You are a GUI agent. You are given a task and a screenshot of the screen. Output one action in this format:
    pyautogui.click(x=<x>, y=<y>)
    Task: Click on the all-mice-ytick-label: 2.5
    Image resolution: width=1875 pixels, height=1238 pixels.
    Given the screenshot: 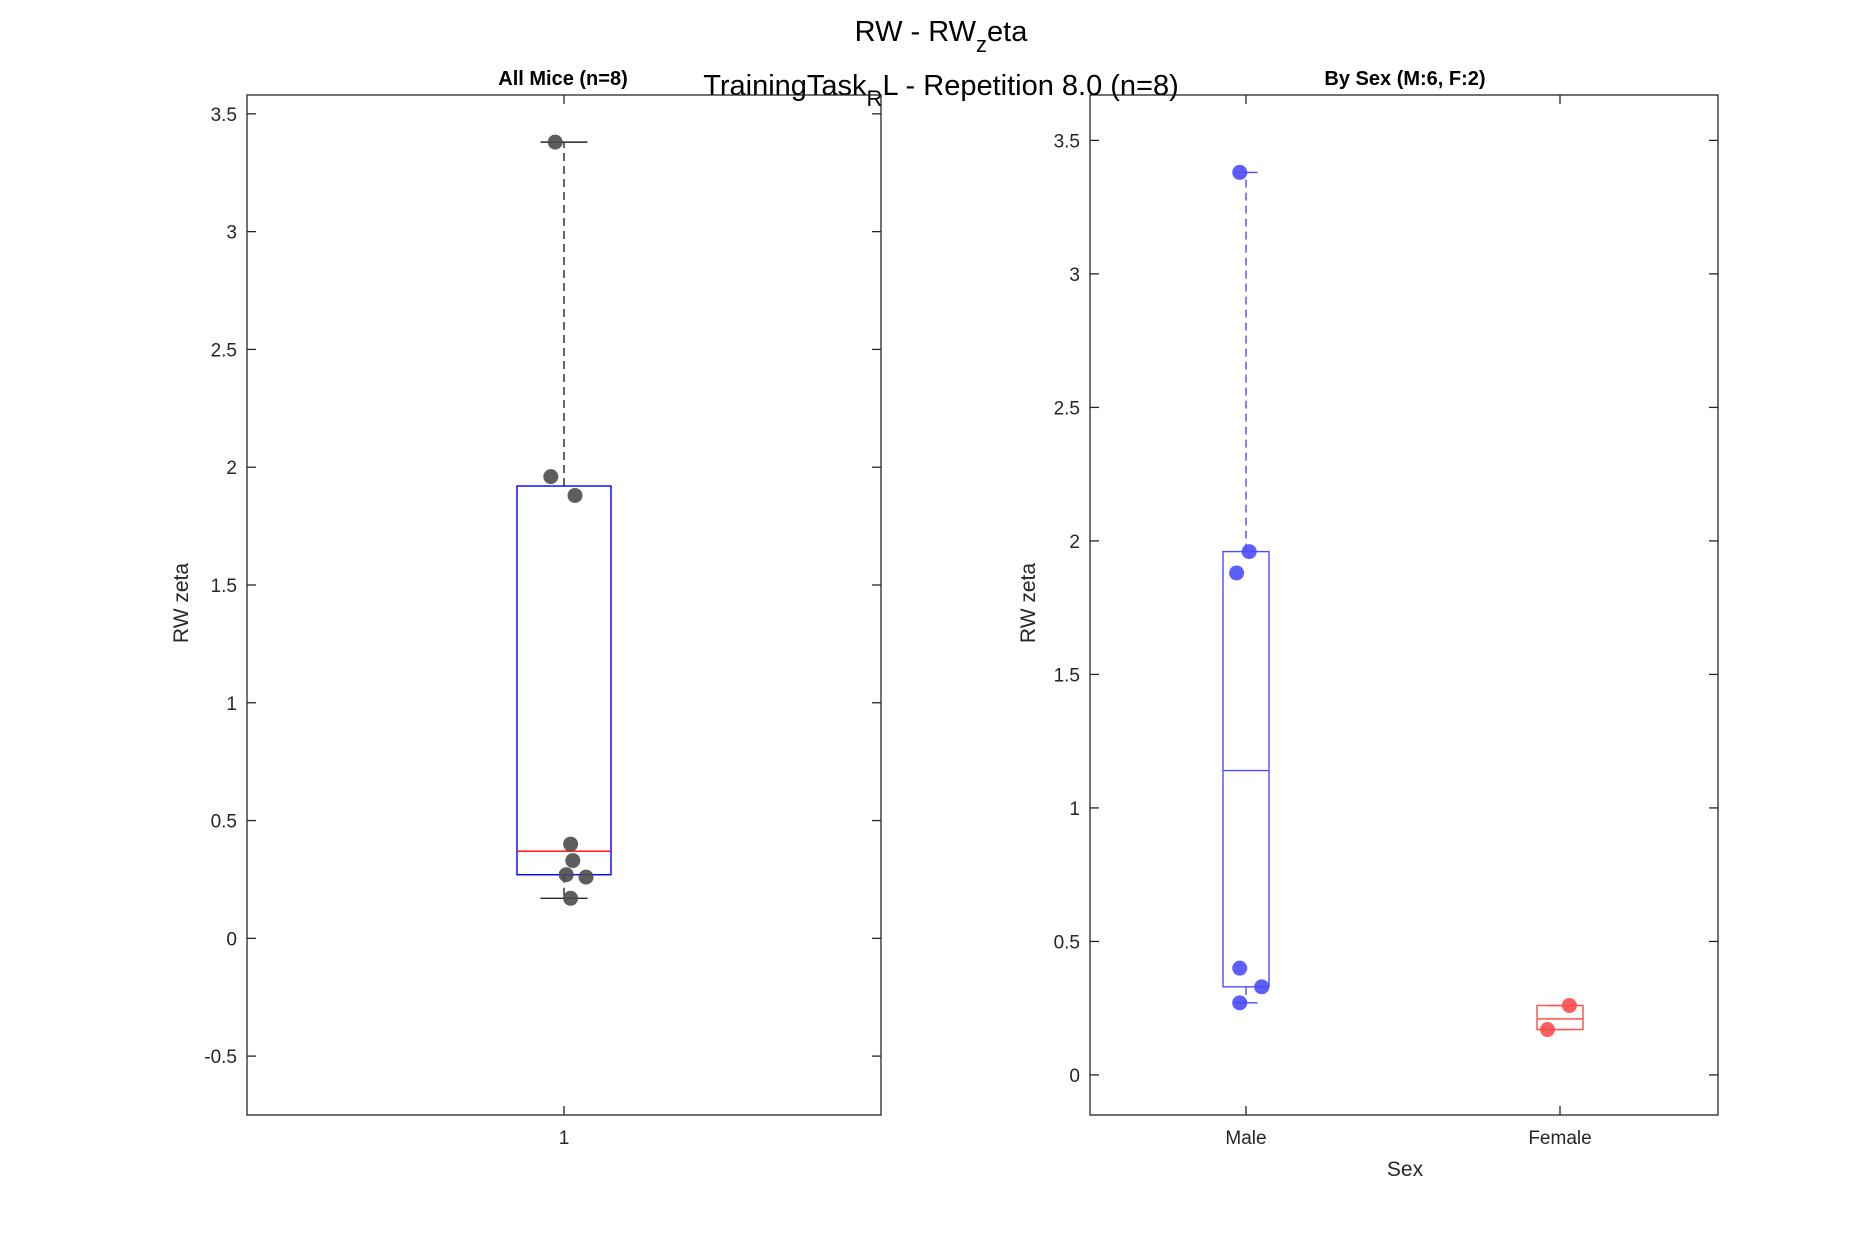 What is the action you would take?
    pyautogui.click(x=224, y=350)
    